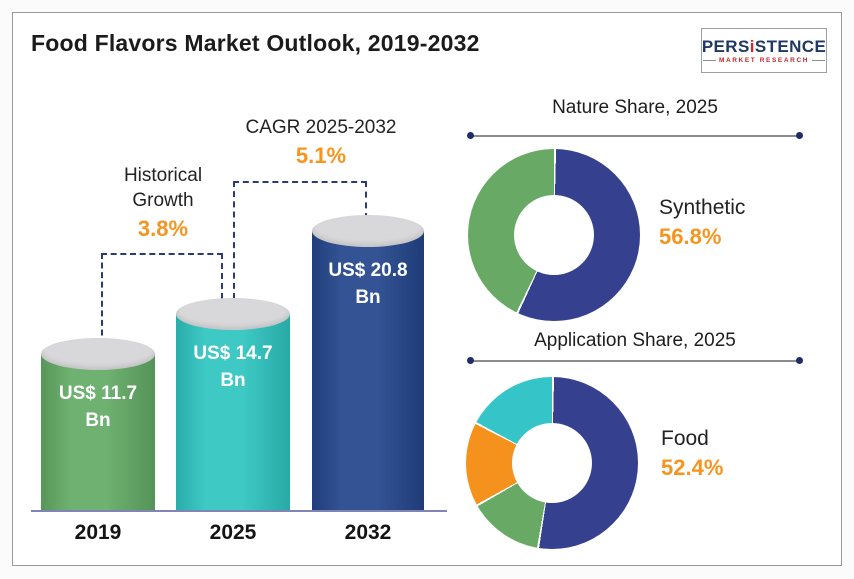  Describe the element at coordinates (233, 367) in the screenshot. I see `bar-2025-value-label: US$ 14.7 Bn` at that location.